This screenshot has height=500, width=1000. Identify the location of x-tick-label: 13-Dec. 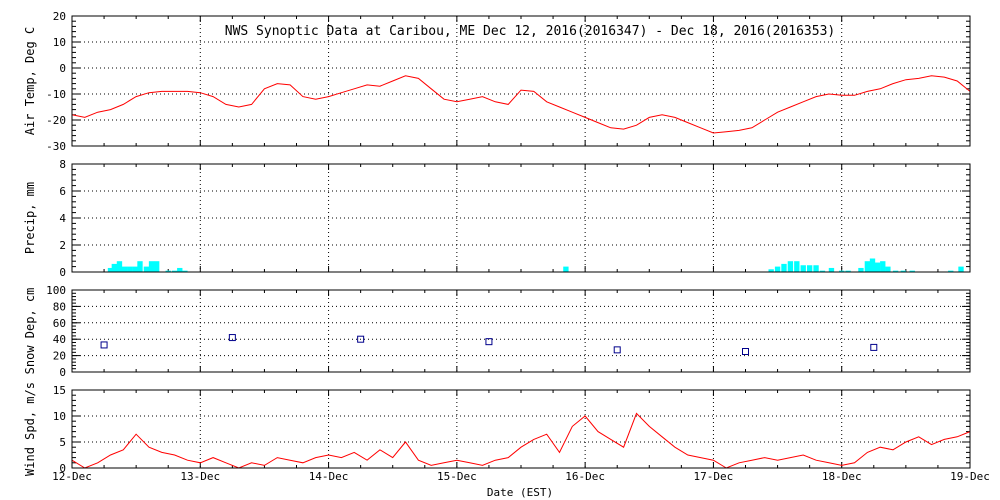
(200, 476).